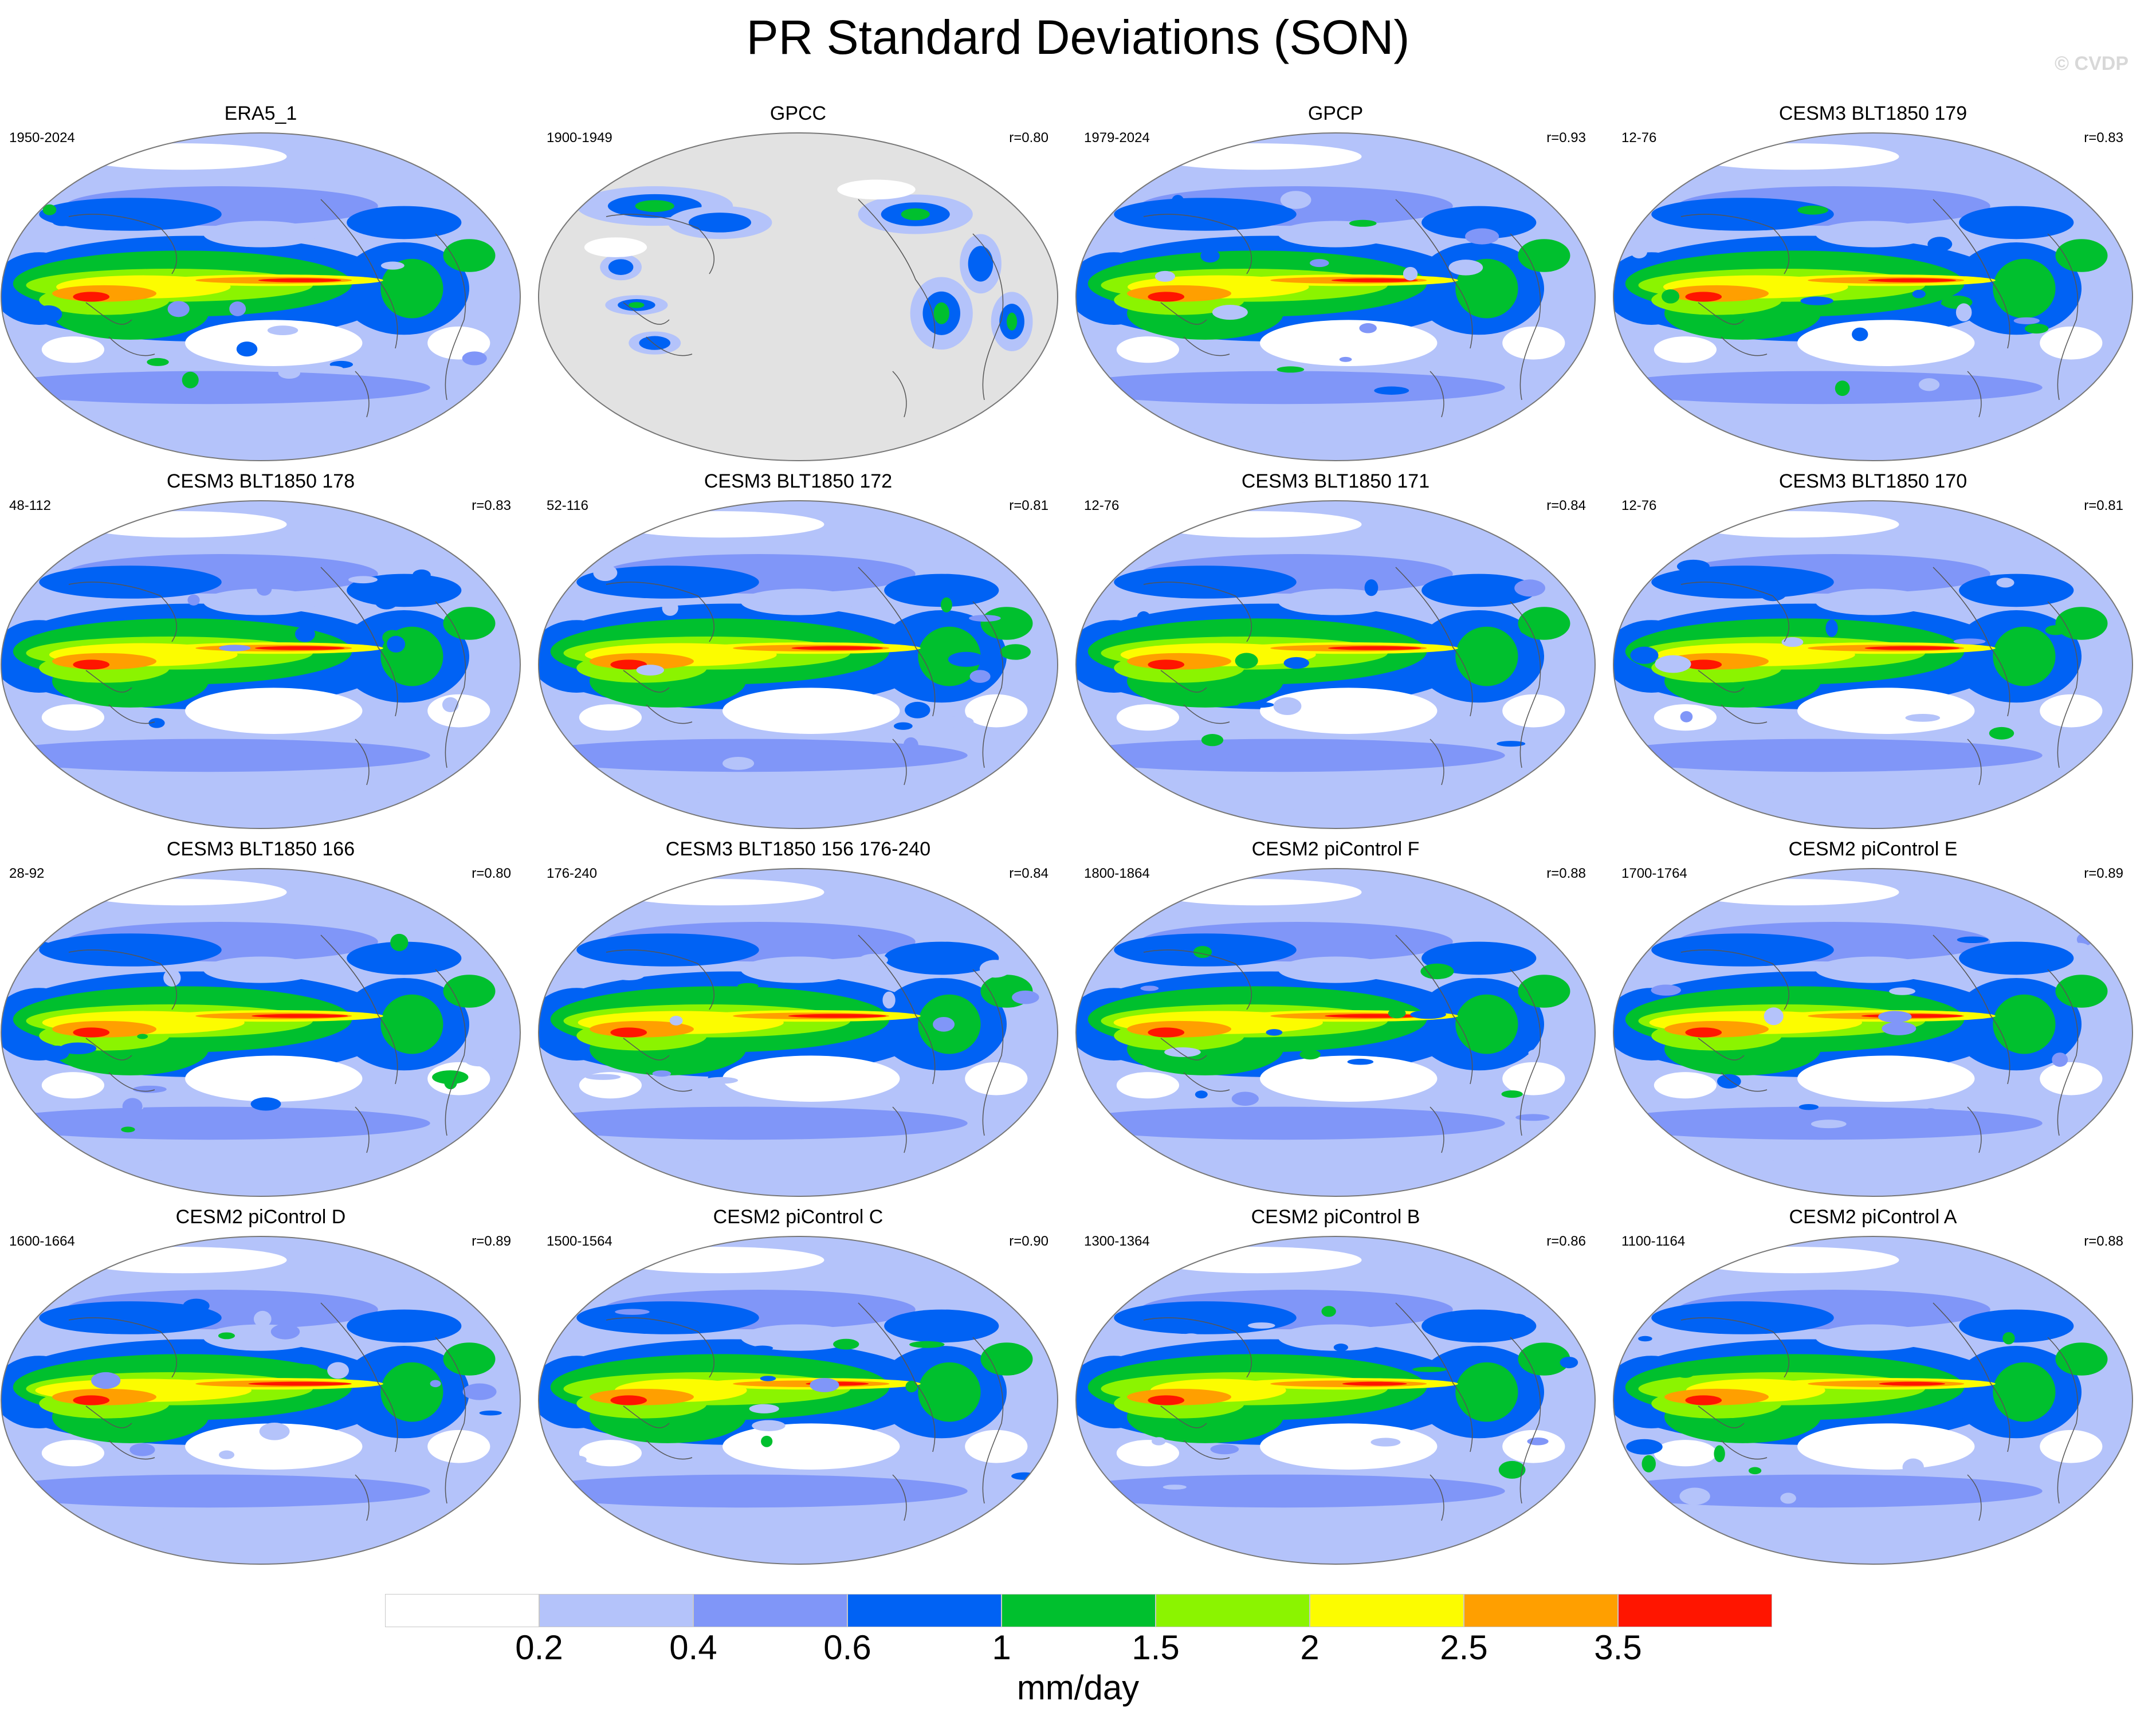 The width and height of the screenshot is (2156, 1724). I want to click on panel-years: 1700-1764, so click(1654, 874).